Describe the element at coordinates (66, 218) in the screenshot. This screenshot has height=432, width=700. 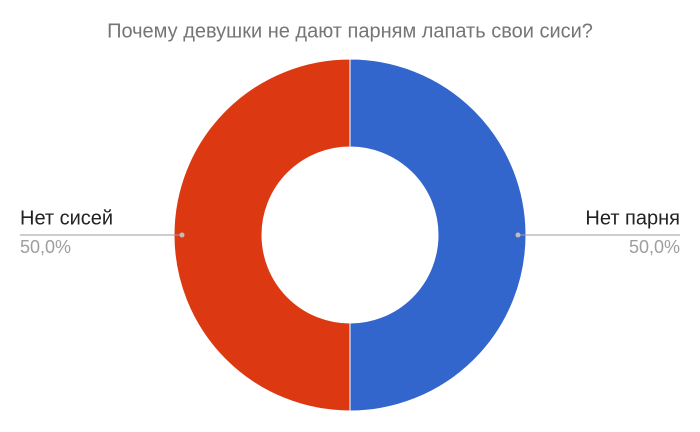
I see `slice-label: Нет сисей` at that location.